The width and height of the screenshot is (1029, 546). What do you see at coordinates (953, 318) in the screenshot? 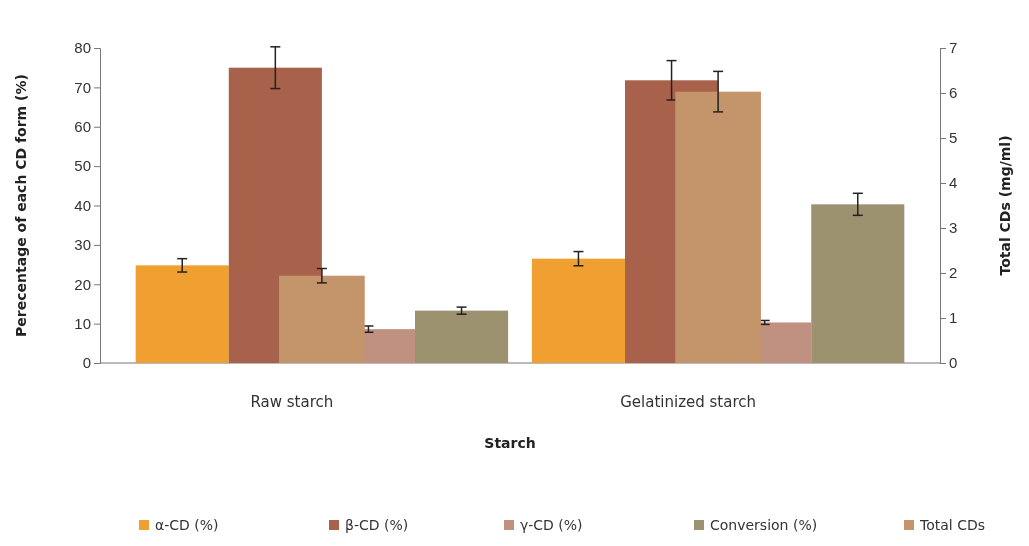
I see `y2-tick-label: 1` at bounding box center [953, 318].